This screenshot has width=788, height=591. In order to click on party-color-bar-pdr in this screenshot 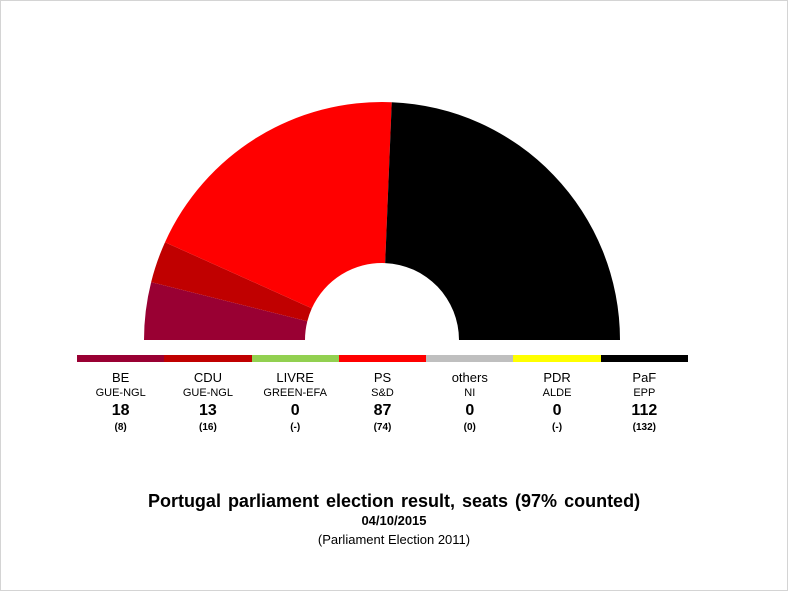, I will do `click(557, 358)`.